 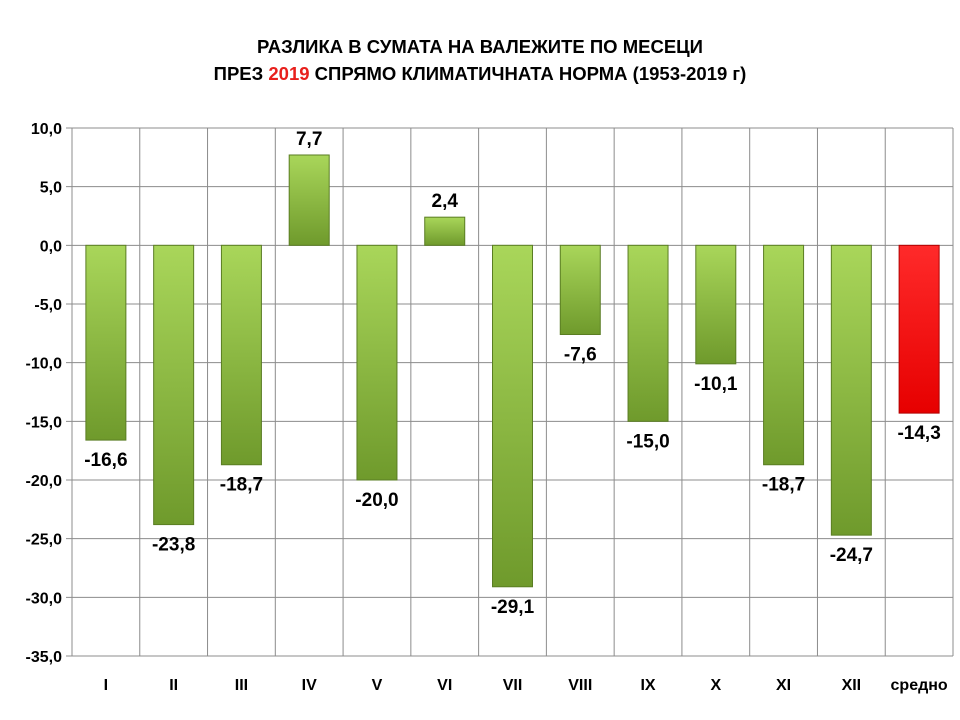 What do you see at coordinates (44, 657) in the screenshot?
I see `y-tick-label: -35,0` at bounding box center [44, 657].